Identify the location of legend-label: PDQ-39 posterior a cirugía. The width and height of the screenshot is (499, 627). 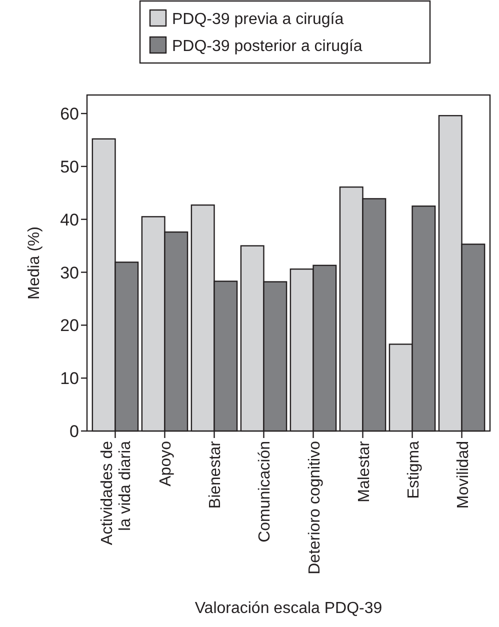
(267, 46).